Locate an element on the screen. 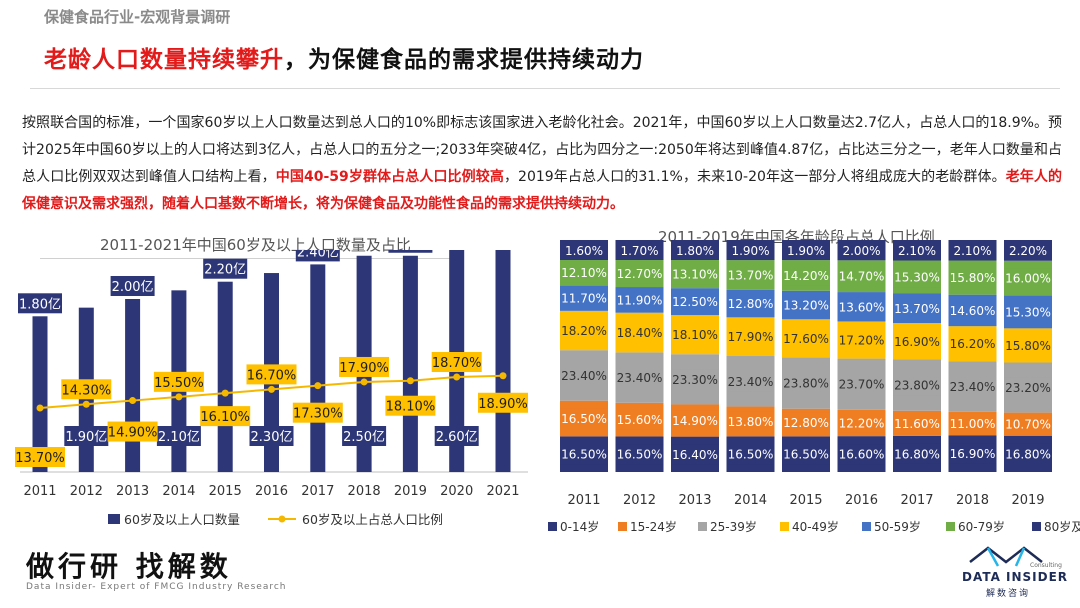 The width and height of the screenshot is (1080, 608). x-tick-label: 2011 is located at coordinates (39, 491).